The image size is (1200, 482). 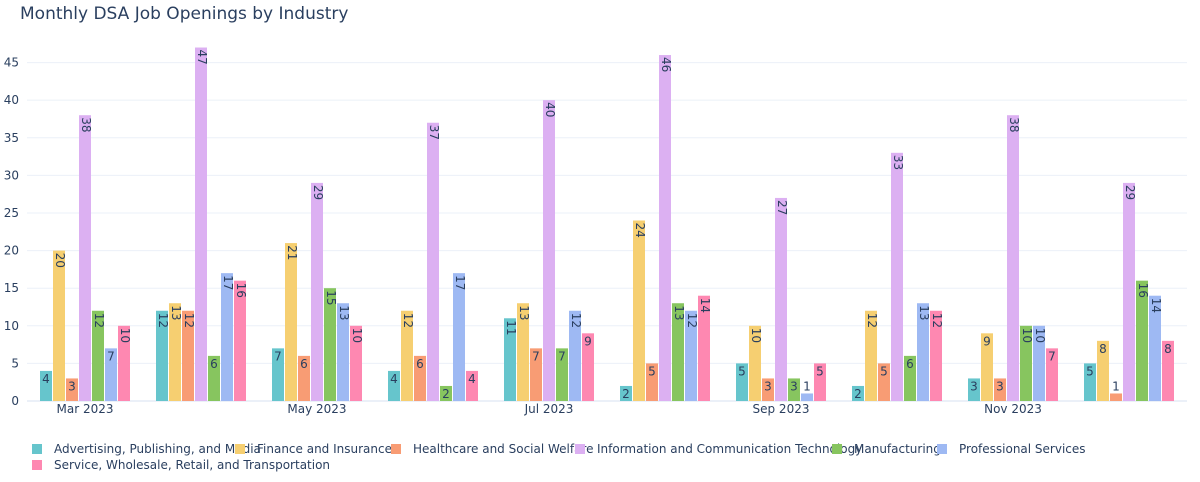 I want to click on legend-item: Professional Services, so click(x=1011, y=449).